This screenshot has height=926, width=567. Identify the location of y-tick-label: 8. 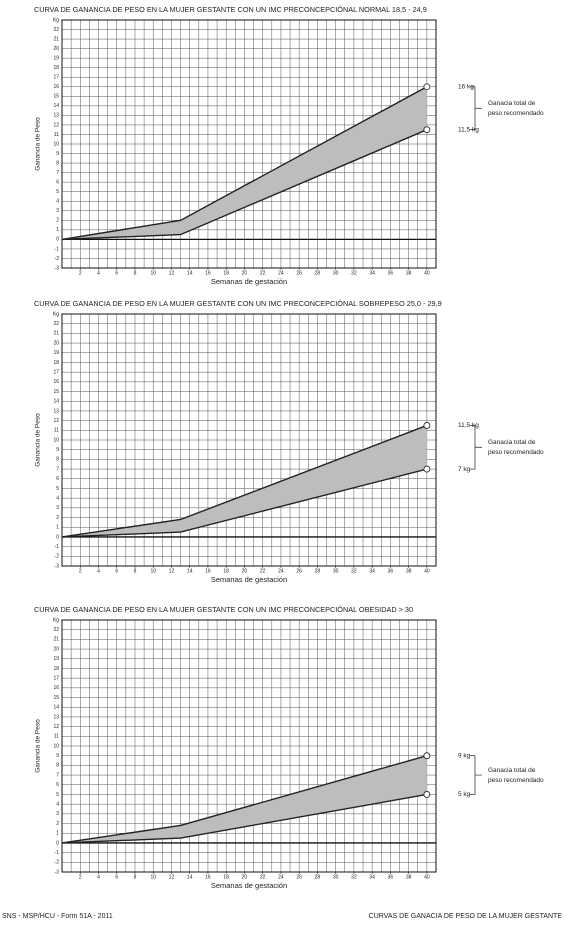
(57, 460).